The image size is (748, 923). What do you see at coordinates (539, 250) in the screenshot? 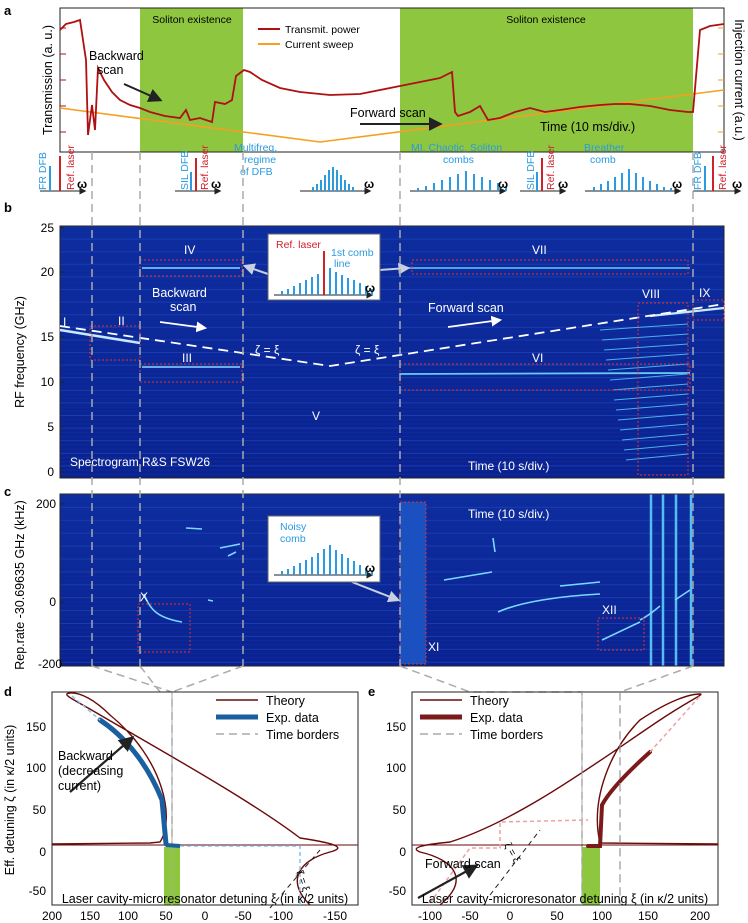
I see `svg-text: VII` at bounding box center [539, 250].